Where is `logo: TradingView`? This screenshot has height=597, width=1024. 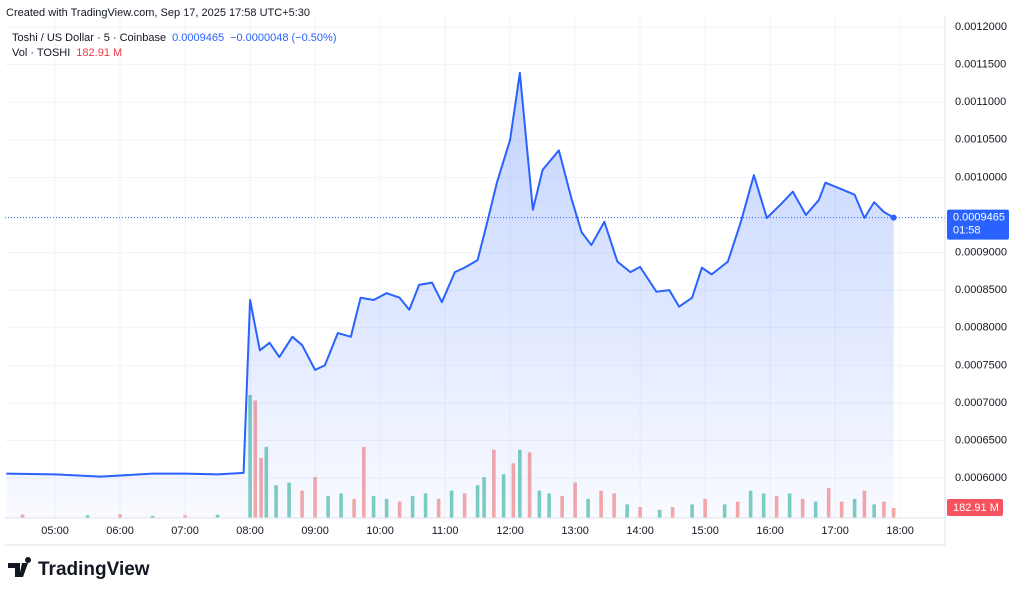
logo: TradingView is located at coordinates (79, 568).